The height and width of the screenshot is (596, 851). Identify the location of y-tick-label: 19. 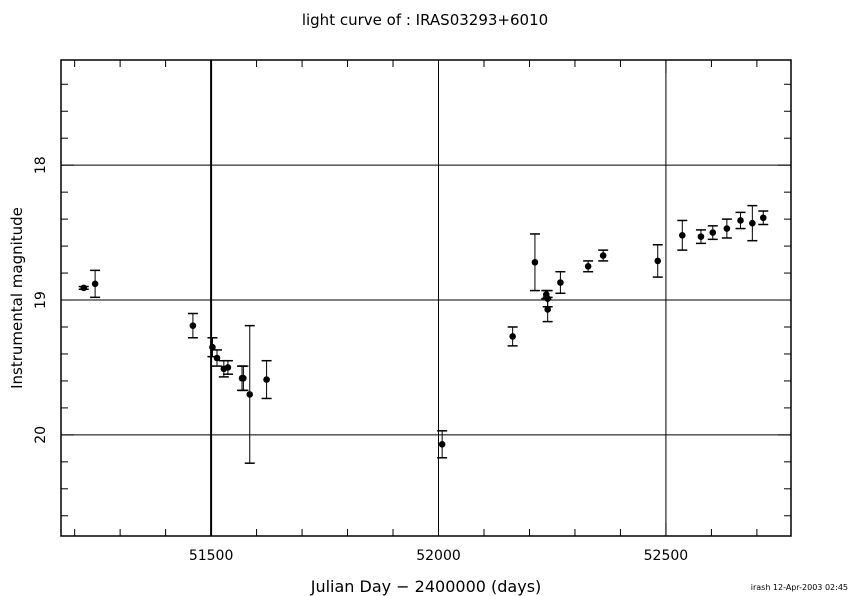
(41, 300).